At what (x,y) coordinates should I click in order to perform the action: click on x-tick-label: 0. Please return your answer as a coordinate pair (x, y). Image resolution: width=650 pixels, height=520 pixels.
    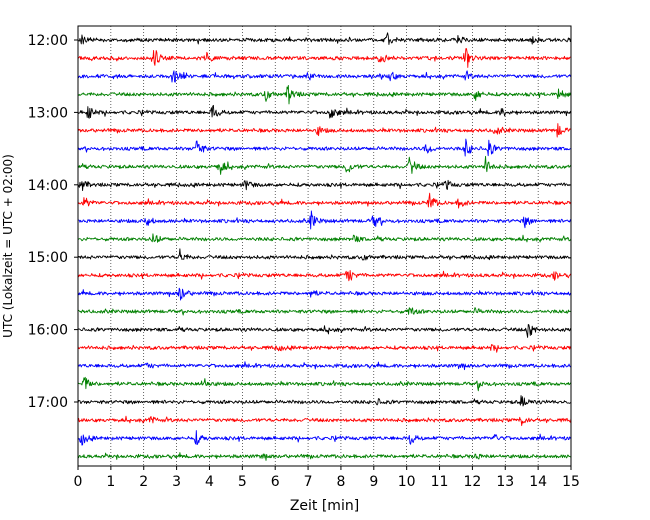
    Looking at the image, I should click on (78, 482).